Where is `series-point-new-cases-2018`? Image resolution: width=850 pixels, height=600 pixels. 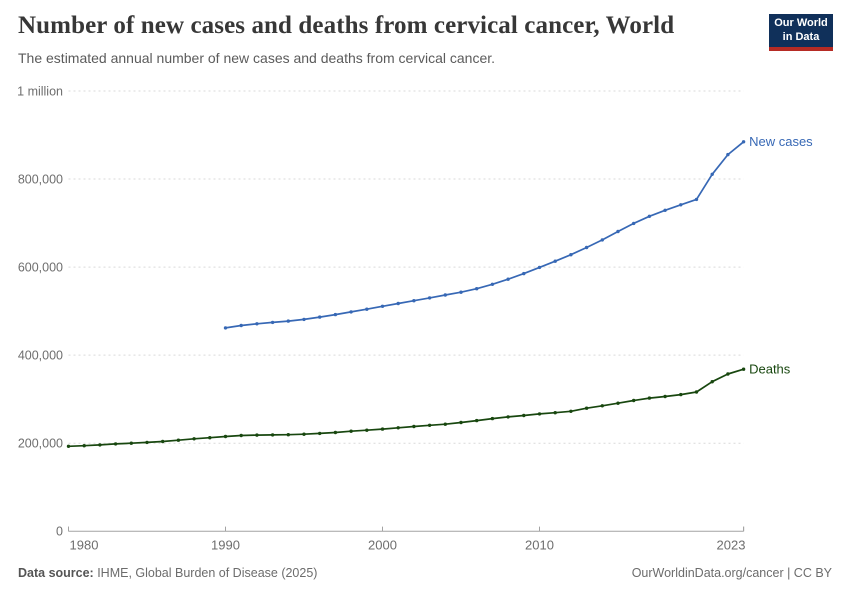
series-point-new-cases-2018 is located at coordinates (665, 210).